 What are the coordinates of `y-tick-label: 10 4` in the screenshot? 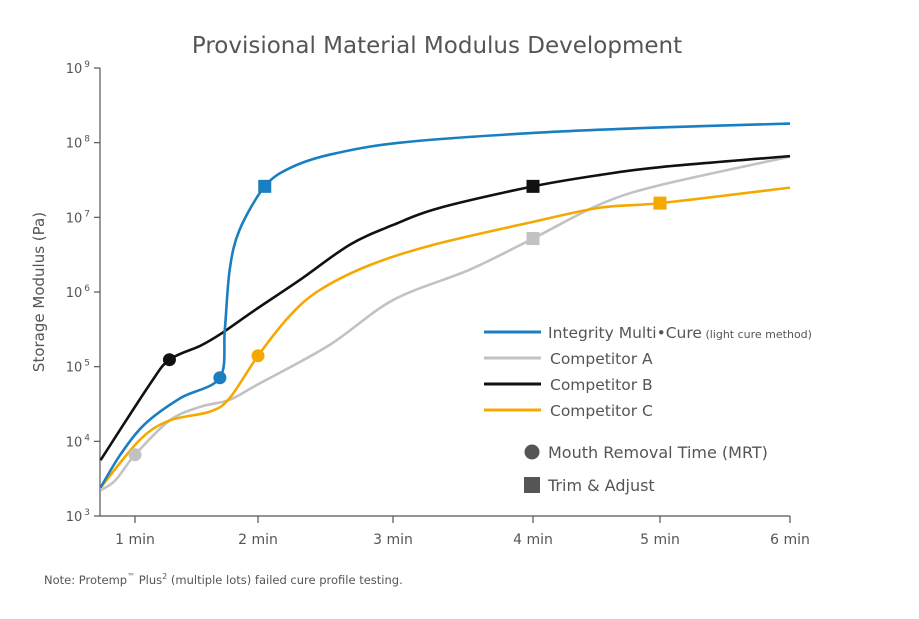 It's located at (78, 441).